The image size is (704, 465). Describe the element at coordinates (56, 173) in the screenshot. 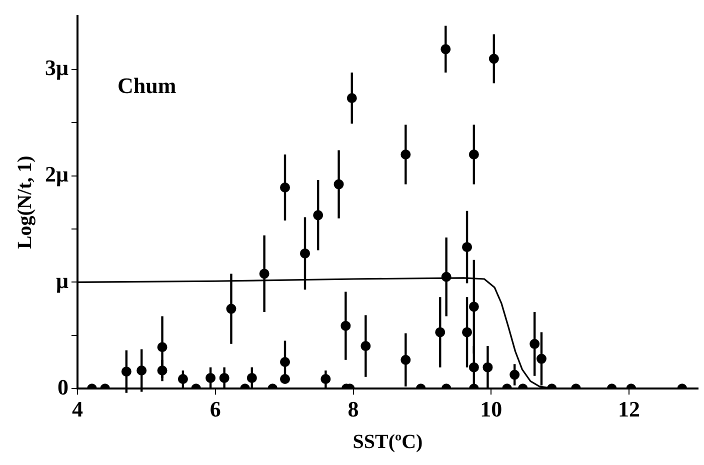

I see `y-tick-label: 2μ` at that location.